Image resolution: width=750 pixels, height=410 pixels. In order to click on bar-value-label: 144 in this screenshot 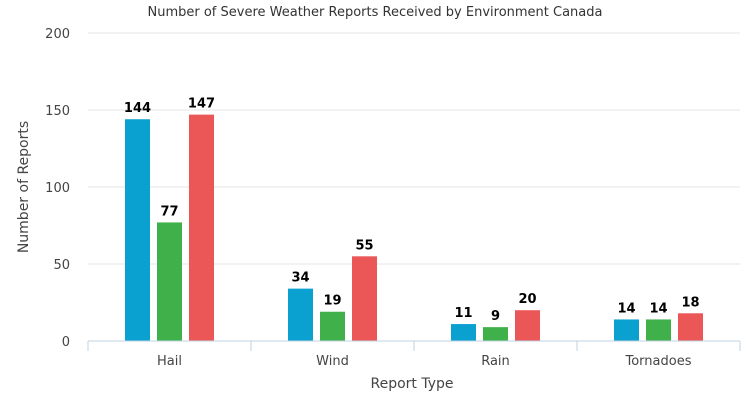, I will do `click(137, 108)`.